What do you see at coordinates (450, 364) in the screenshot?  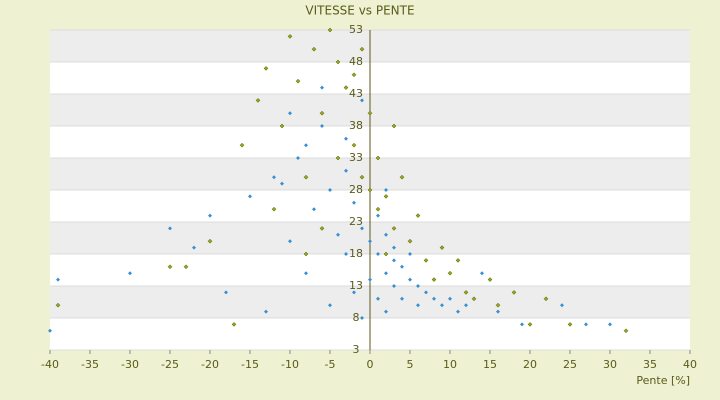 I see `x-tick-label: 10` at bounding box center [450, 364].